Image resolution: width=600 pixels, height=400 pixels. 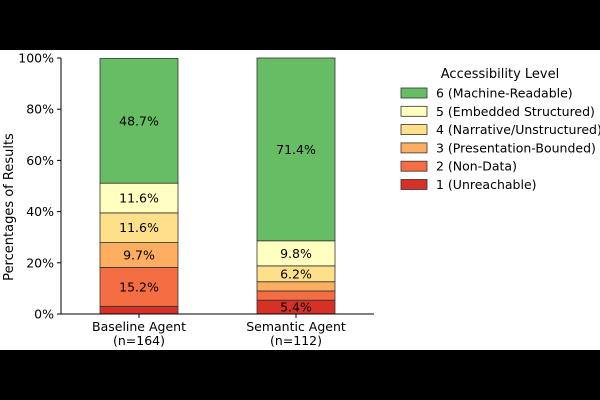 What do you see at coordinates (500, 74) in the screenshot?
I see `legend-title: Accessibility Level` at bounding box center [500, 74].